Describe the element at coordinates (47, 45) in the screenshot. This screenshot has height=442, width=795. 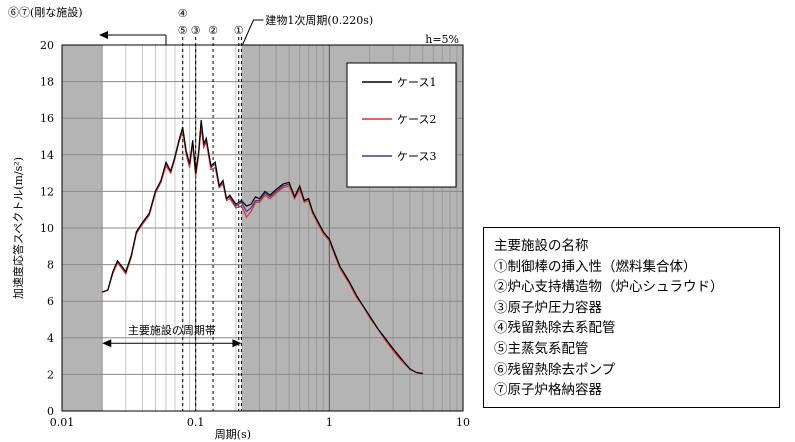
I see `y-tick-label: 20` at that location.